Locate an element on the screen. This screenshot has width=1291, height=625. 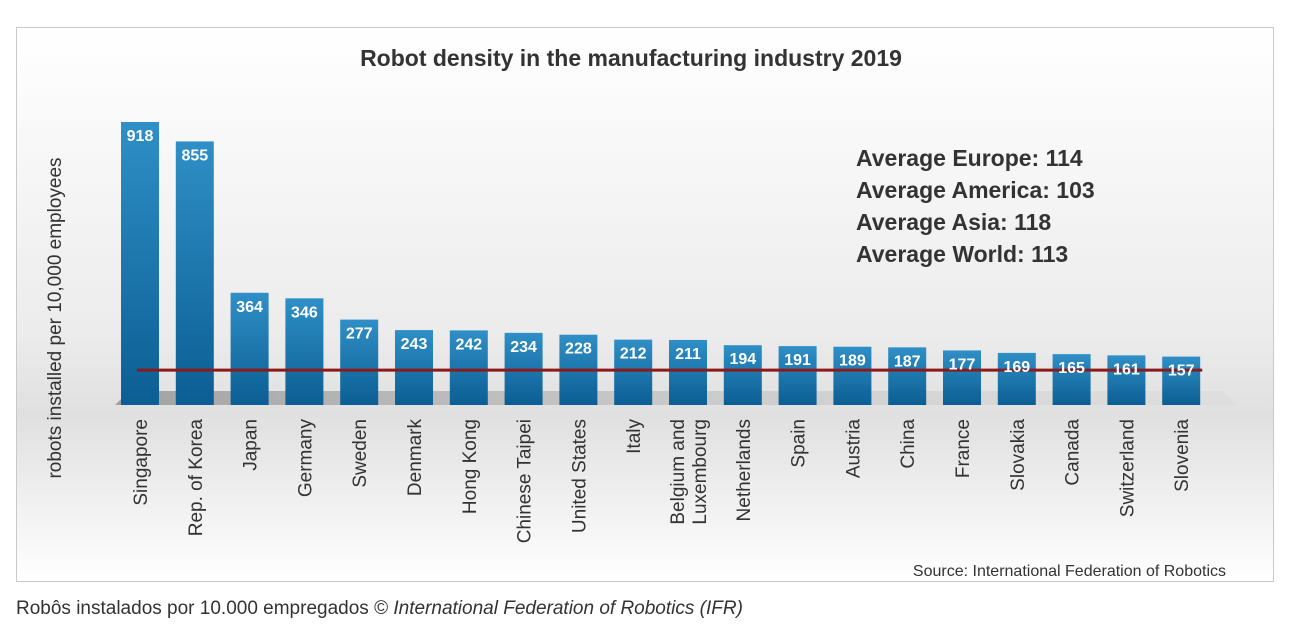
average-annotation: Average Asia: 118 is located at coordinates (953, 222).